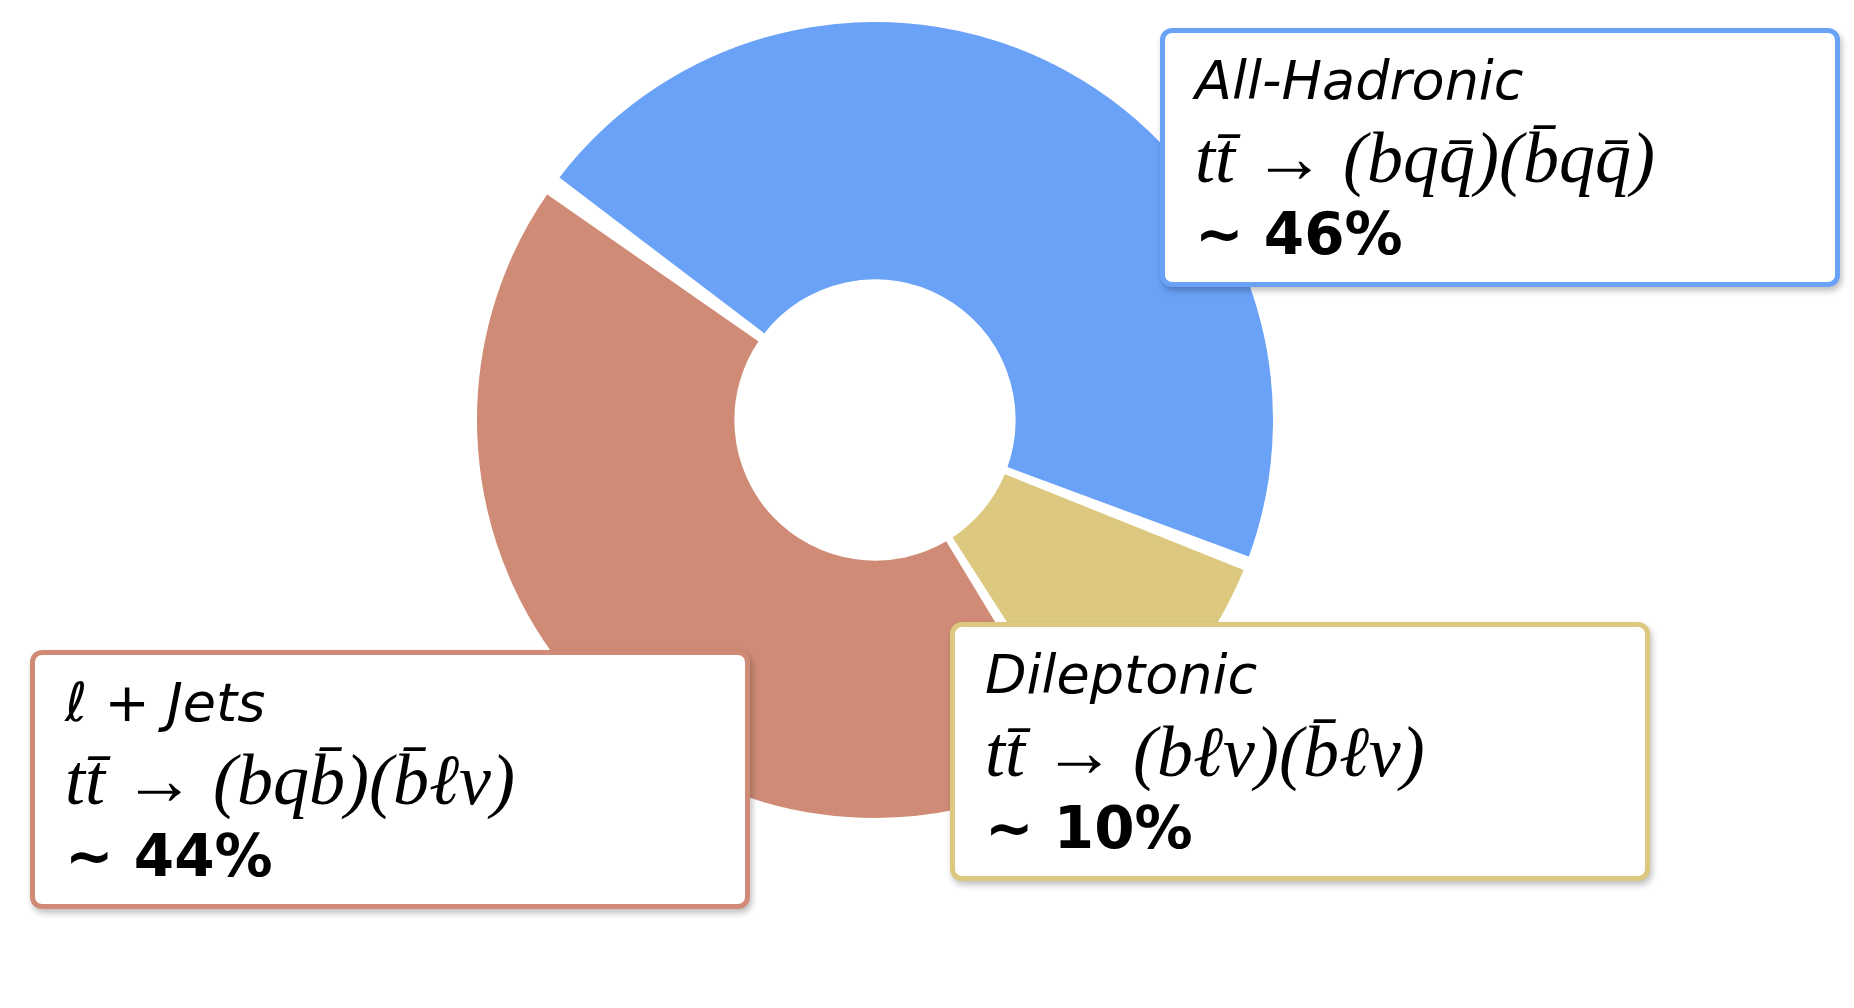 The width and height of the screenshot is (1854, 1008). Describe the element at coordinates (1300, 751) in the screenshot. I see `callout-box: Dileptonic tt̄ → (bℓν)(b̄ℓν) ~ 10%` at that location.